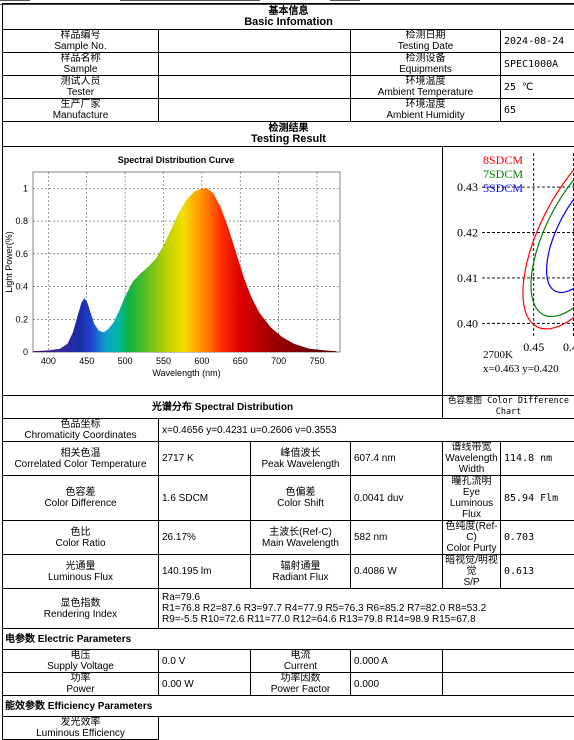 The width and height of the screenshot is (574, 740). What do you see at coordinates (21, 221) in the screenshot?
I see `y-tick-label: 0.8` at bounding box center [21, 221].